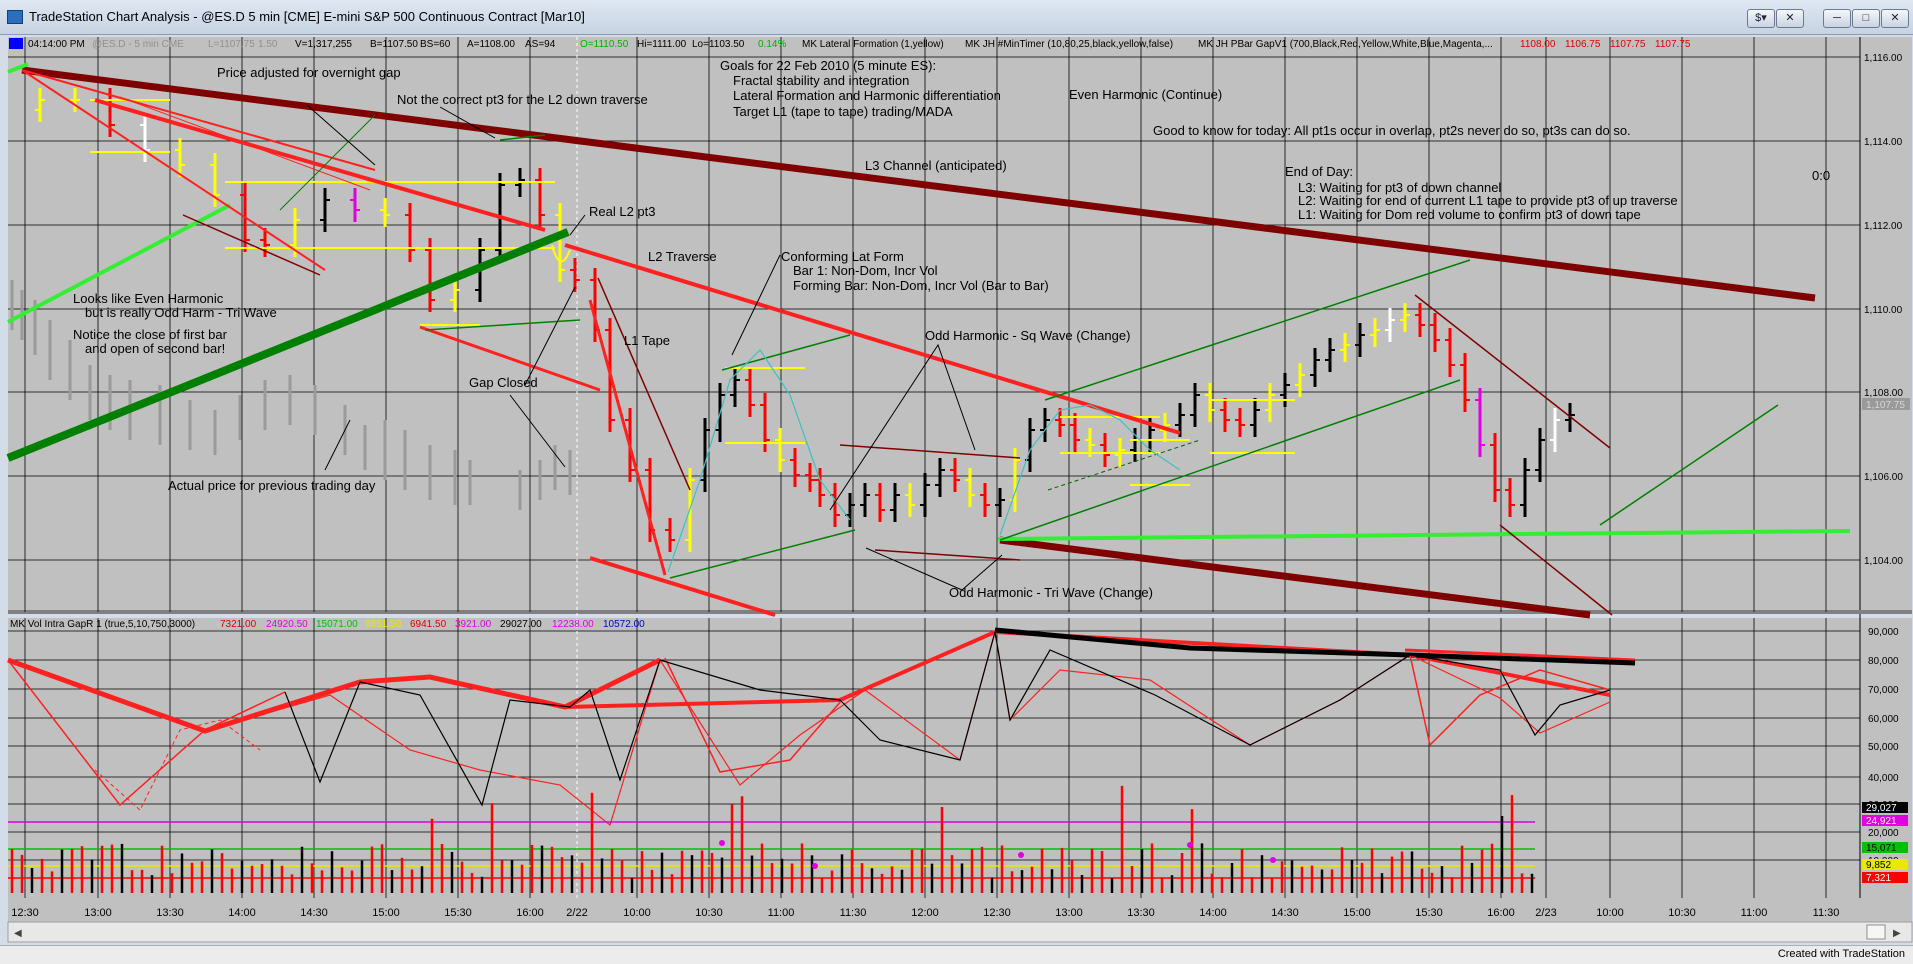 This screenshot has height=964, width=1913. I want to click on annotation-price-adjusted: Price adjusted for overnight gap, so click(309, 72).